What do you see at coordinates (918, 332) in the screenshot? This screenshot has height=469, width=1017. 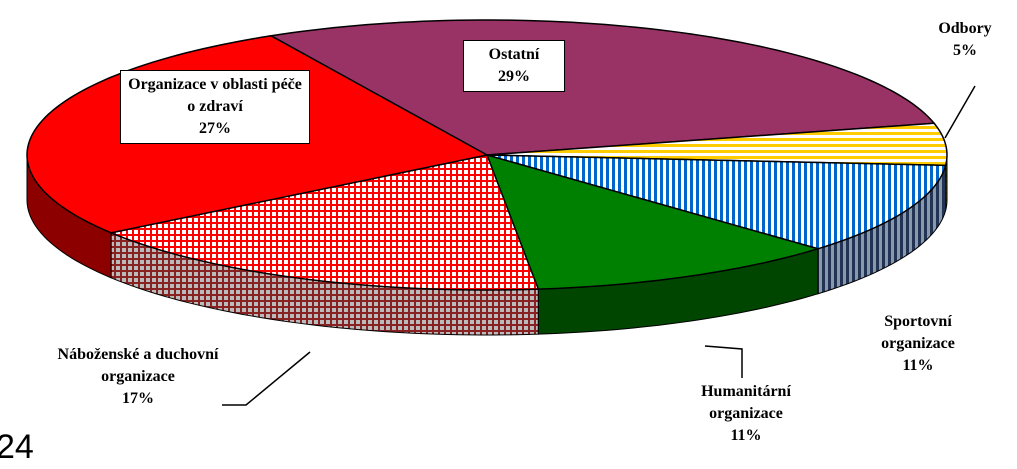 I see `slice-label: Sportovní organizace` at bounding box center [918, 332].